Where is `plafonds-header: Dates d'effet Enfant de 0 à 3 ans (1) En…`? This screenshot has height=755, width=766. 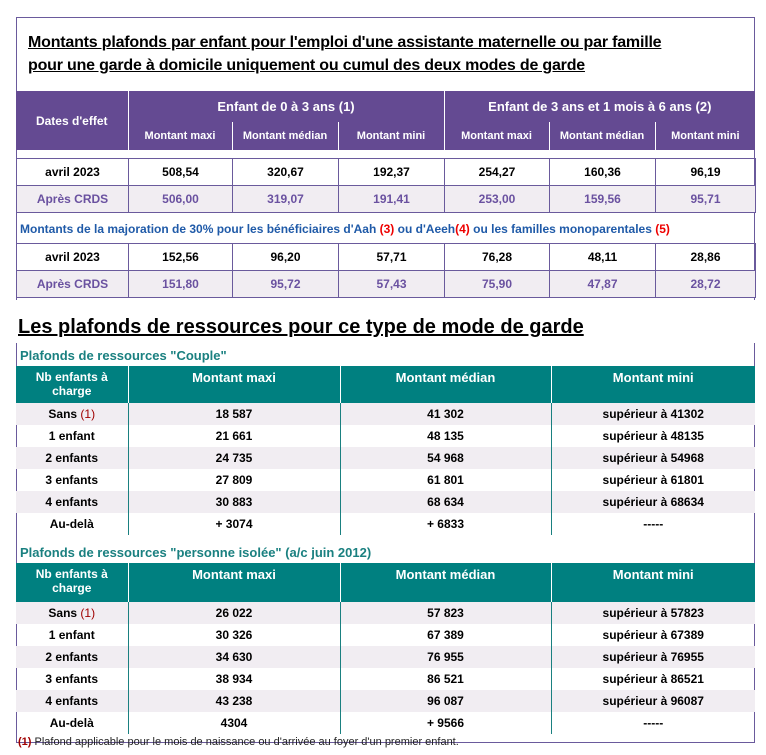 plafonds-header: Dates d'effet Enfant de 0 à 3 ans (1) En… is located at coordinates (386, 120).